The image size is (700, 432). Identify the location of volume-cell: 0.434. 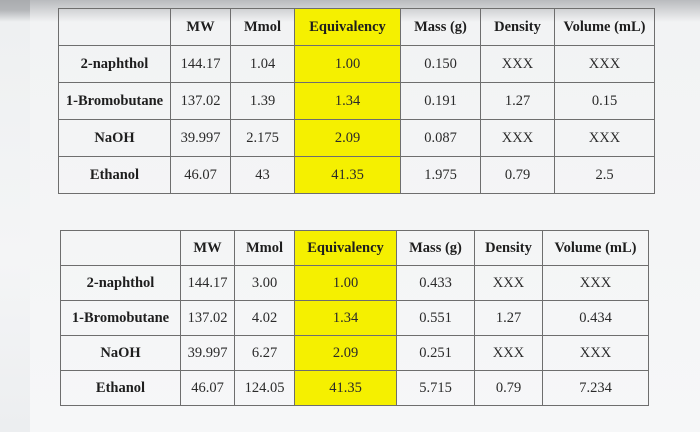
(595, 318).